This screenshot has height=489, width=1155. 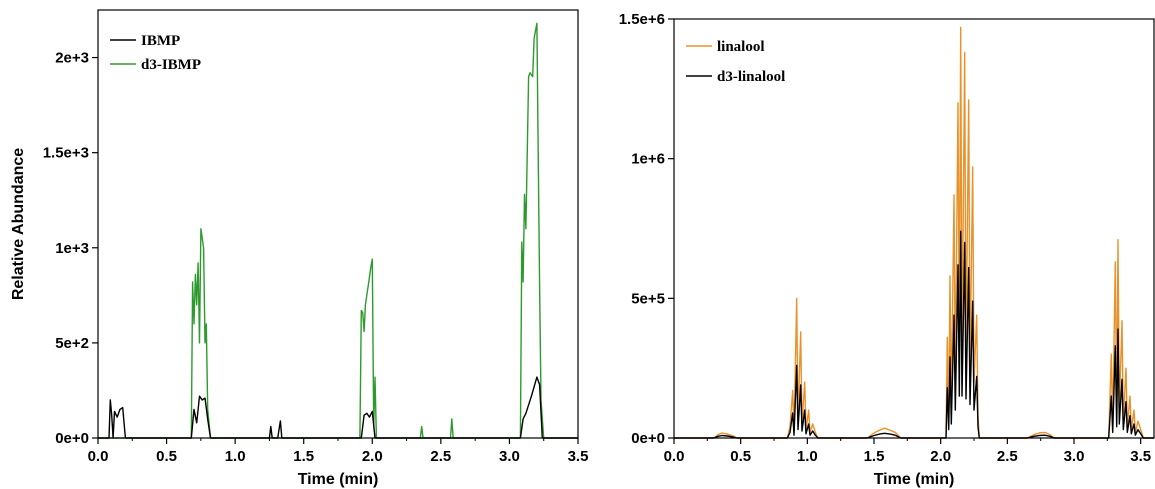 I want to click on legend-label-linalool: linalool, so click(x=741, y=47).